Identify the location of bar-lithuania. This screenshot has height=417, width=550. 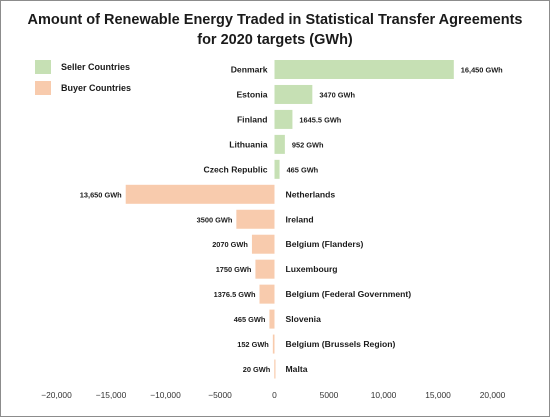
(279, 144).